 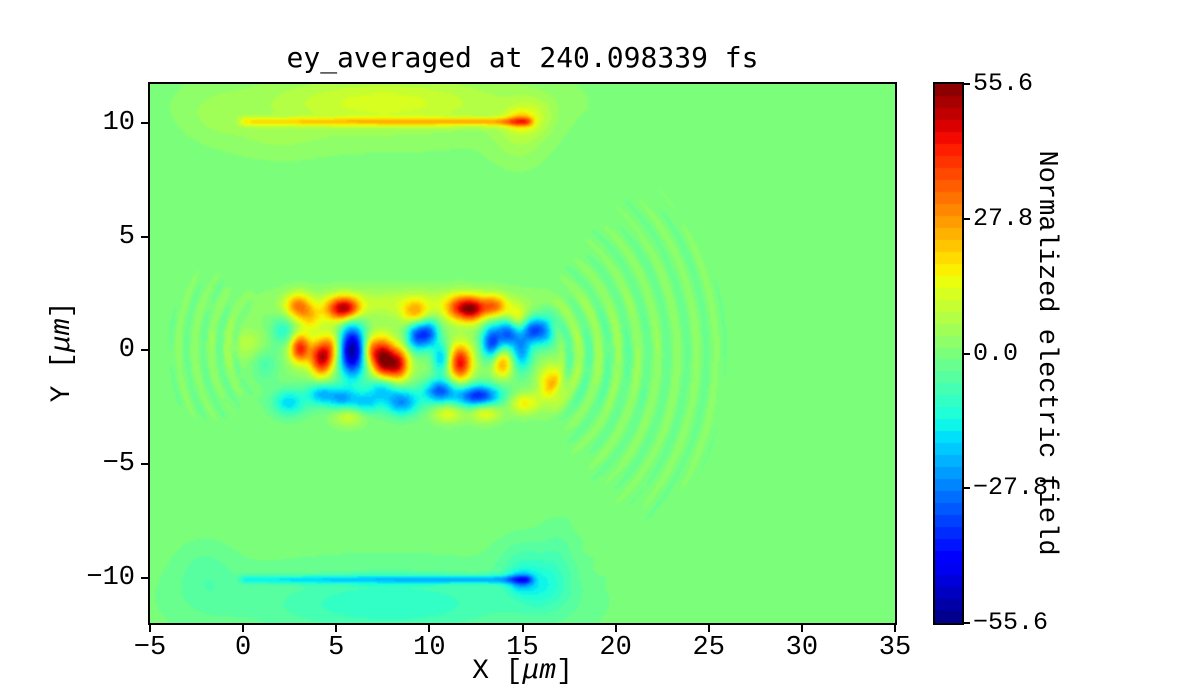 What do you see at coordinates (243, 648) in the screenshot?
I see `x-tick-label: 0` at bounding box center [243, 648].